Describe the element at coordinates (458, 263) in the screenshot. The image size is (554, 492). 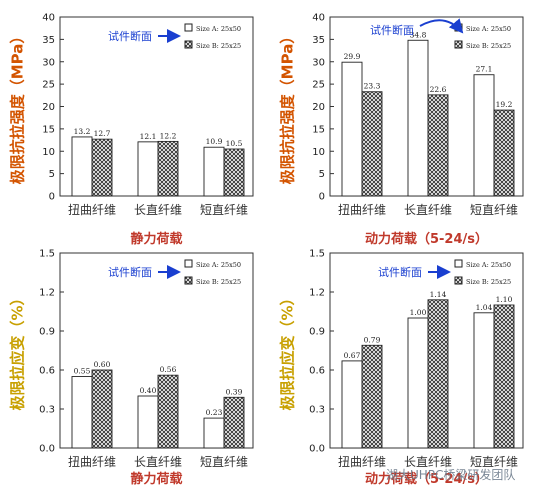
I see `chart-4-legend-swatch-a` at that location.